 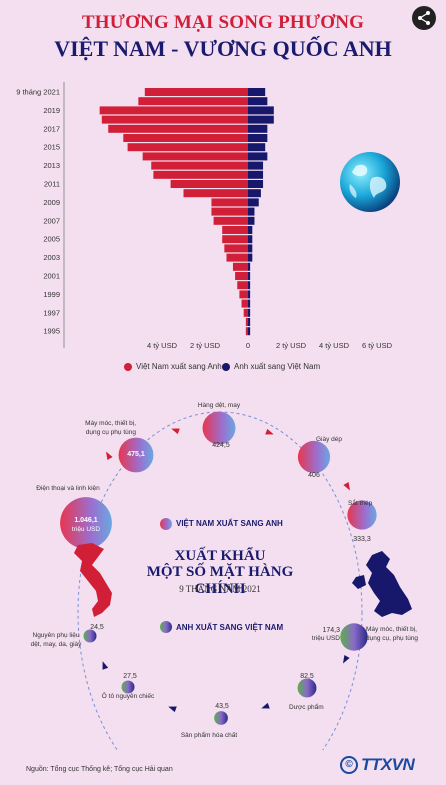 What do you see at coordinates (68, 488) in the screenshot?
I see `bubble-item-label: Điện thoại và linh kiện` at bounding box center [68, 488].